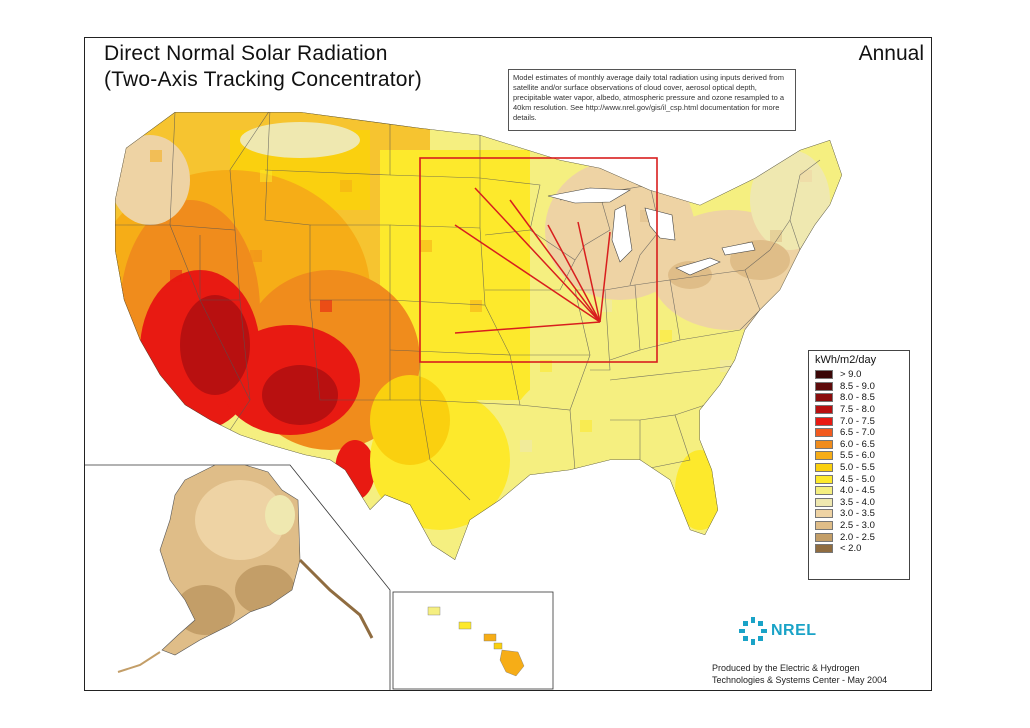 The width and height of the screenshot is (1030, 728). I want to click on legend-label: 7.5 - 8.0, so click(857, 410).